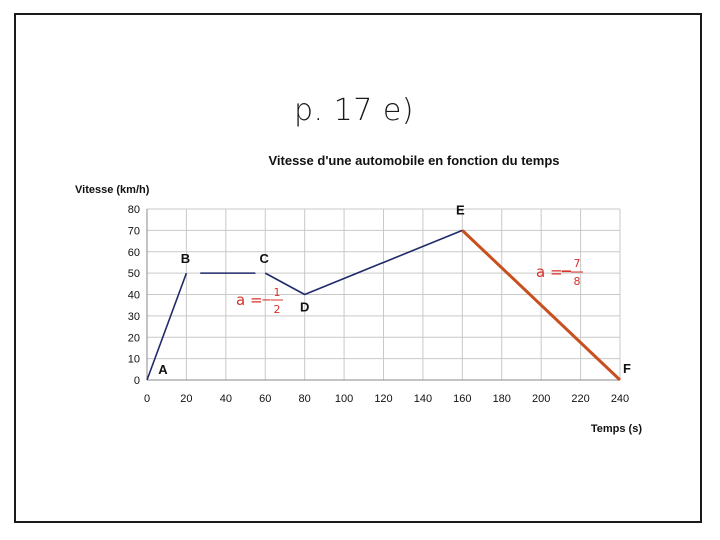 This screenshot has height=540, width=720. Describe the element at coordinates (502, 399) in the screenshot. I see `x-tick-label: 180` at that location.